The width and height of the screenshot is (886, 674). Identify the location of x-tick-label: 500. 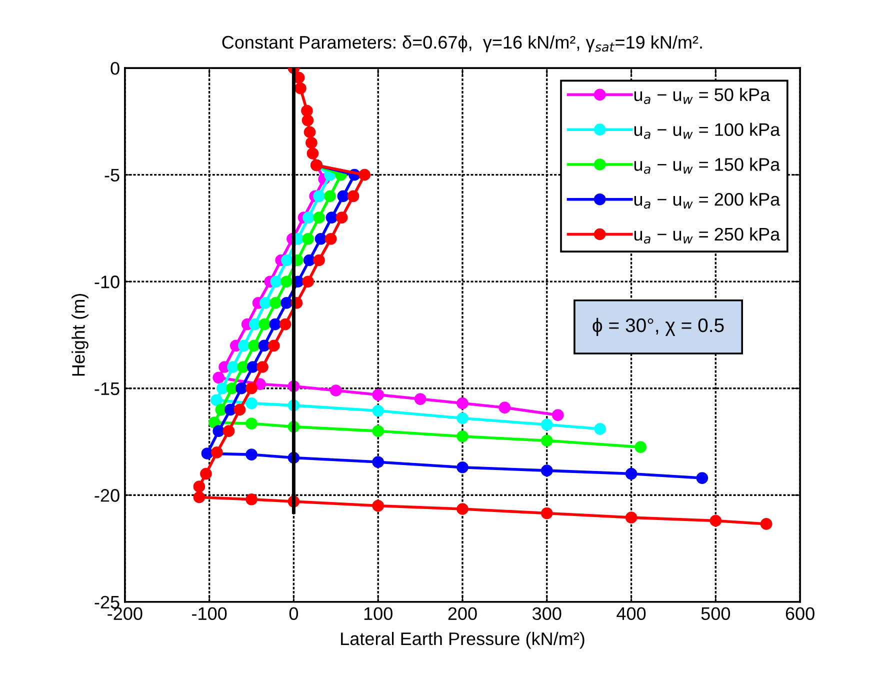
(715, 613).